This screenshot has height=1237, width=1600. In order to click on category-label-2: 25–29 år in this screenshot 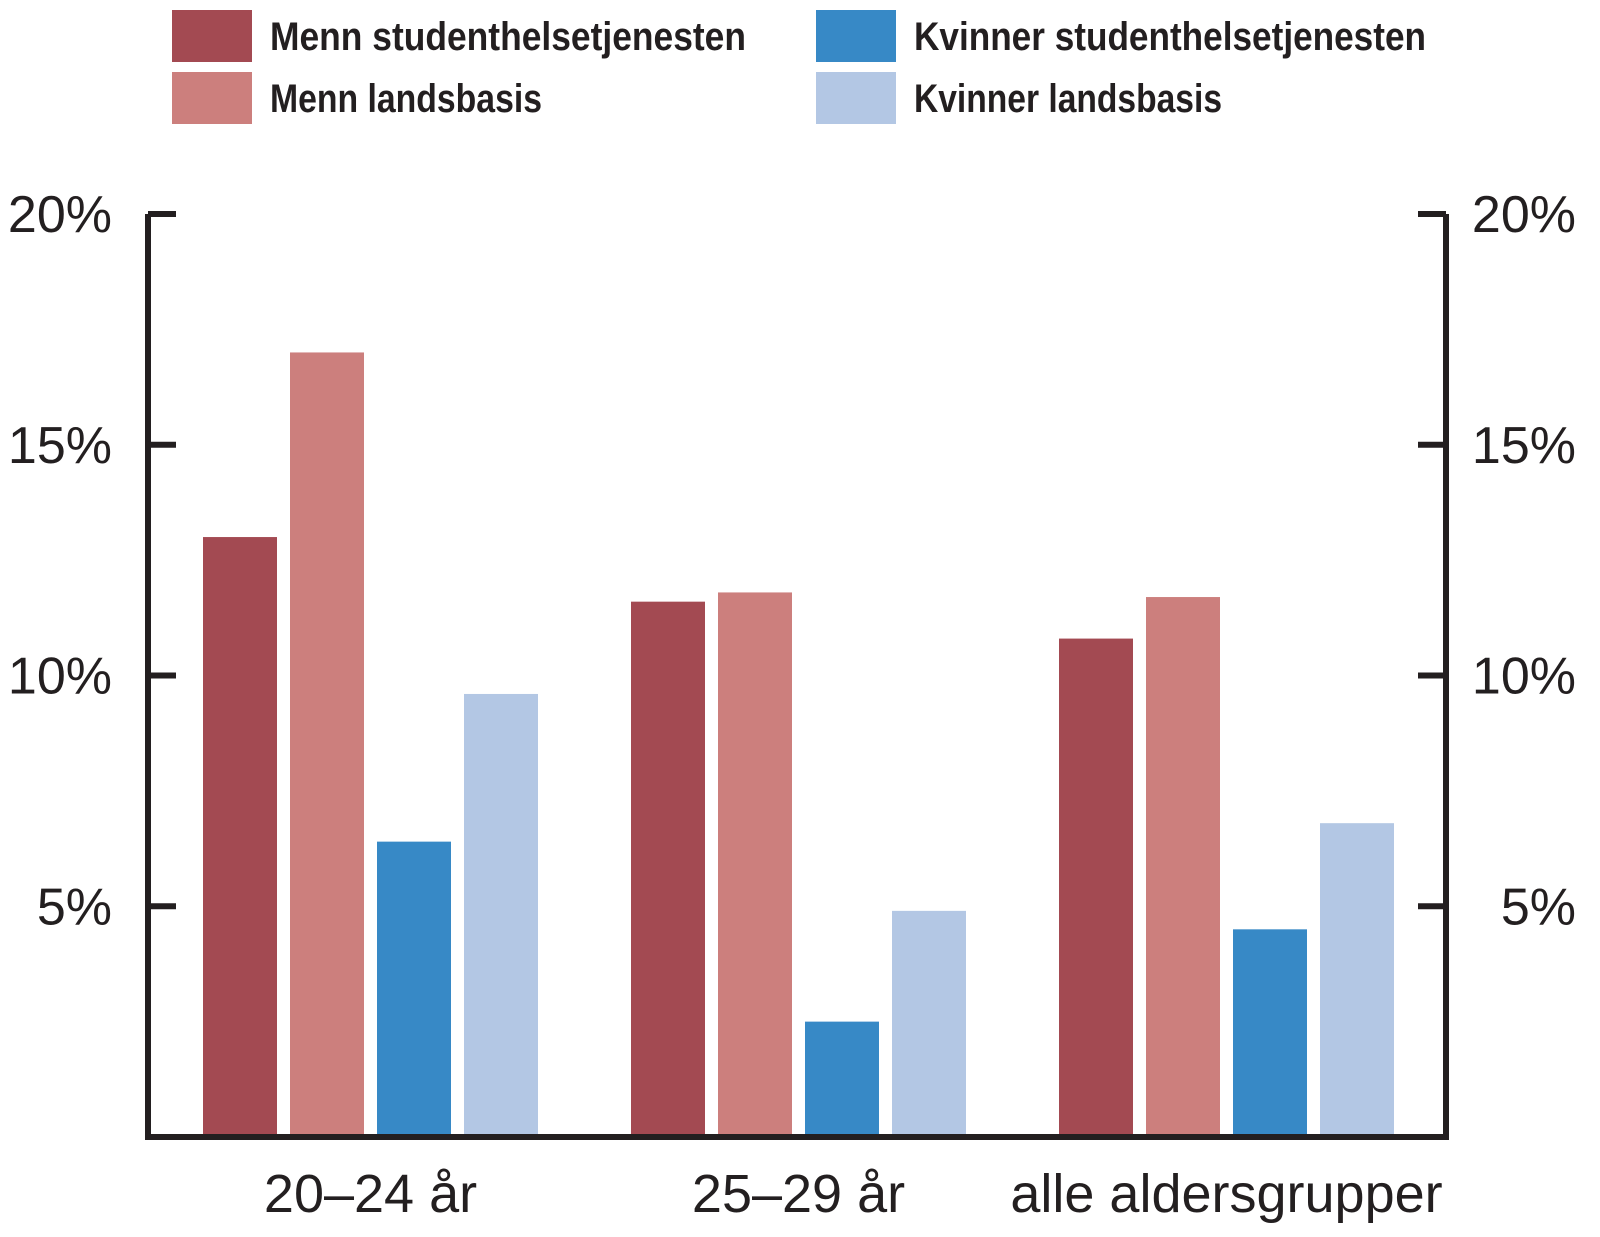, I will do `click(798, 1194)`.